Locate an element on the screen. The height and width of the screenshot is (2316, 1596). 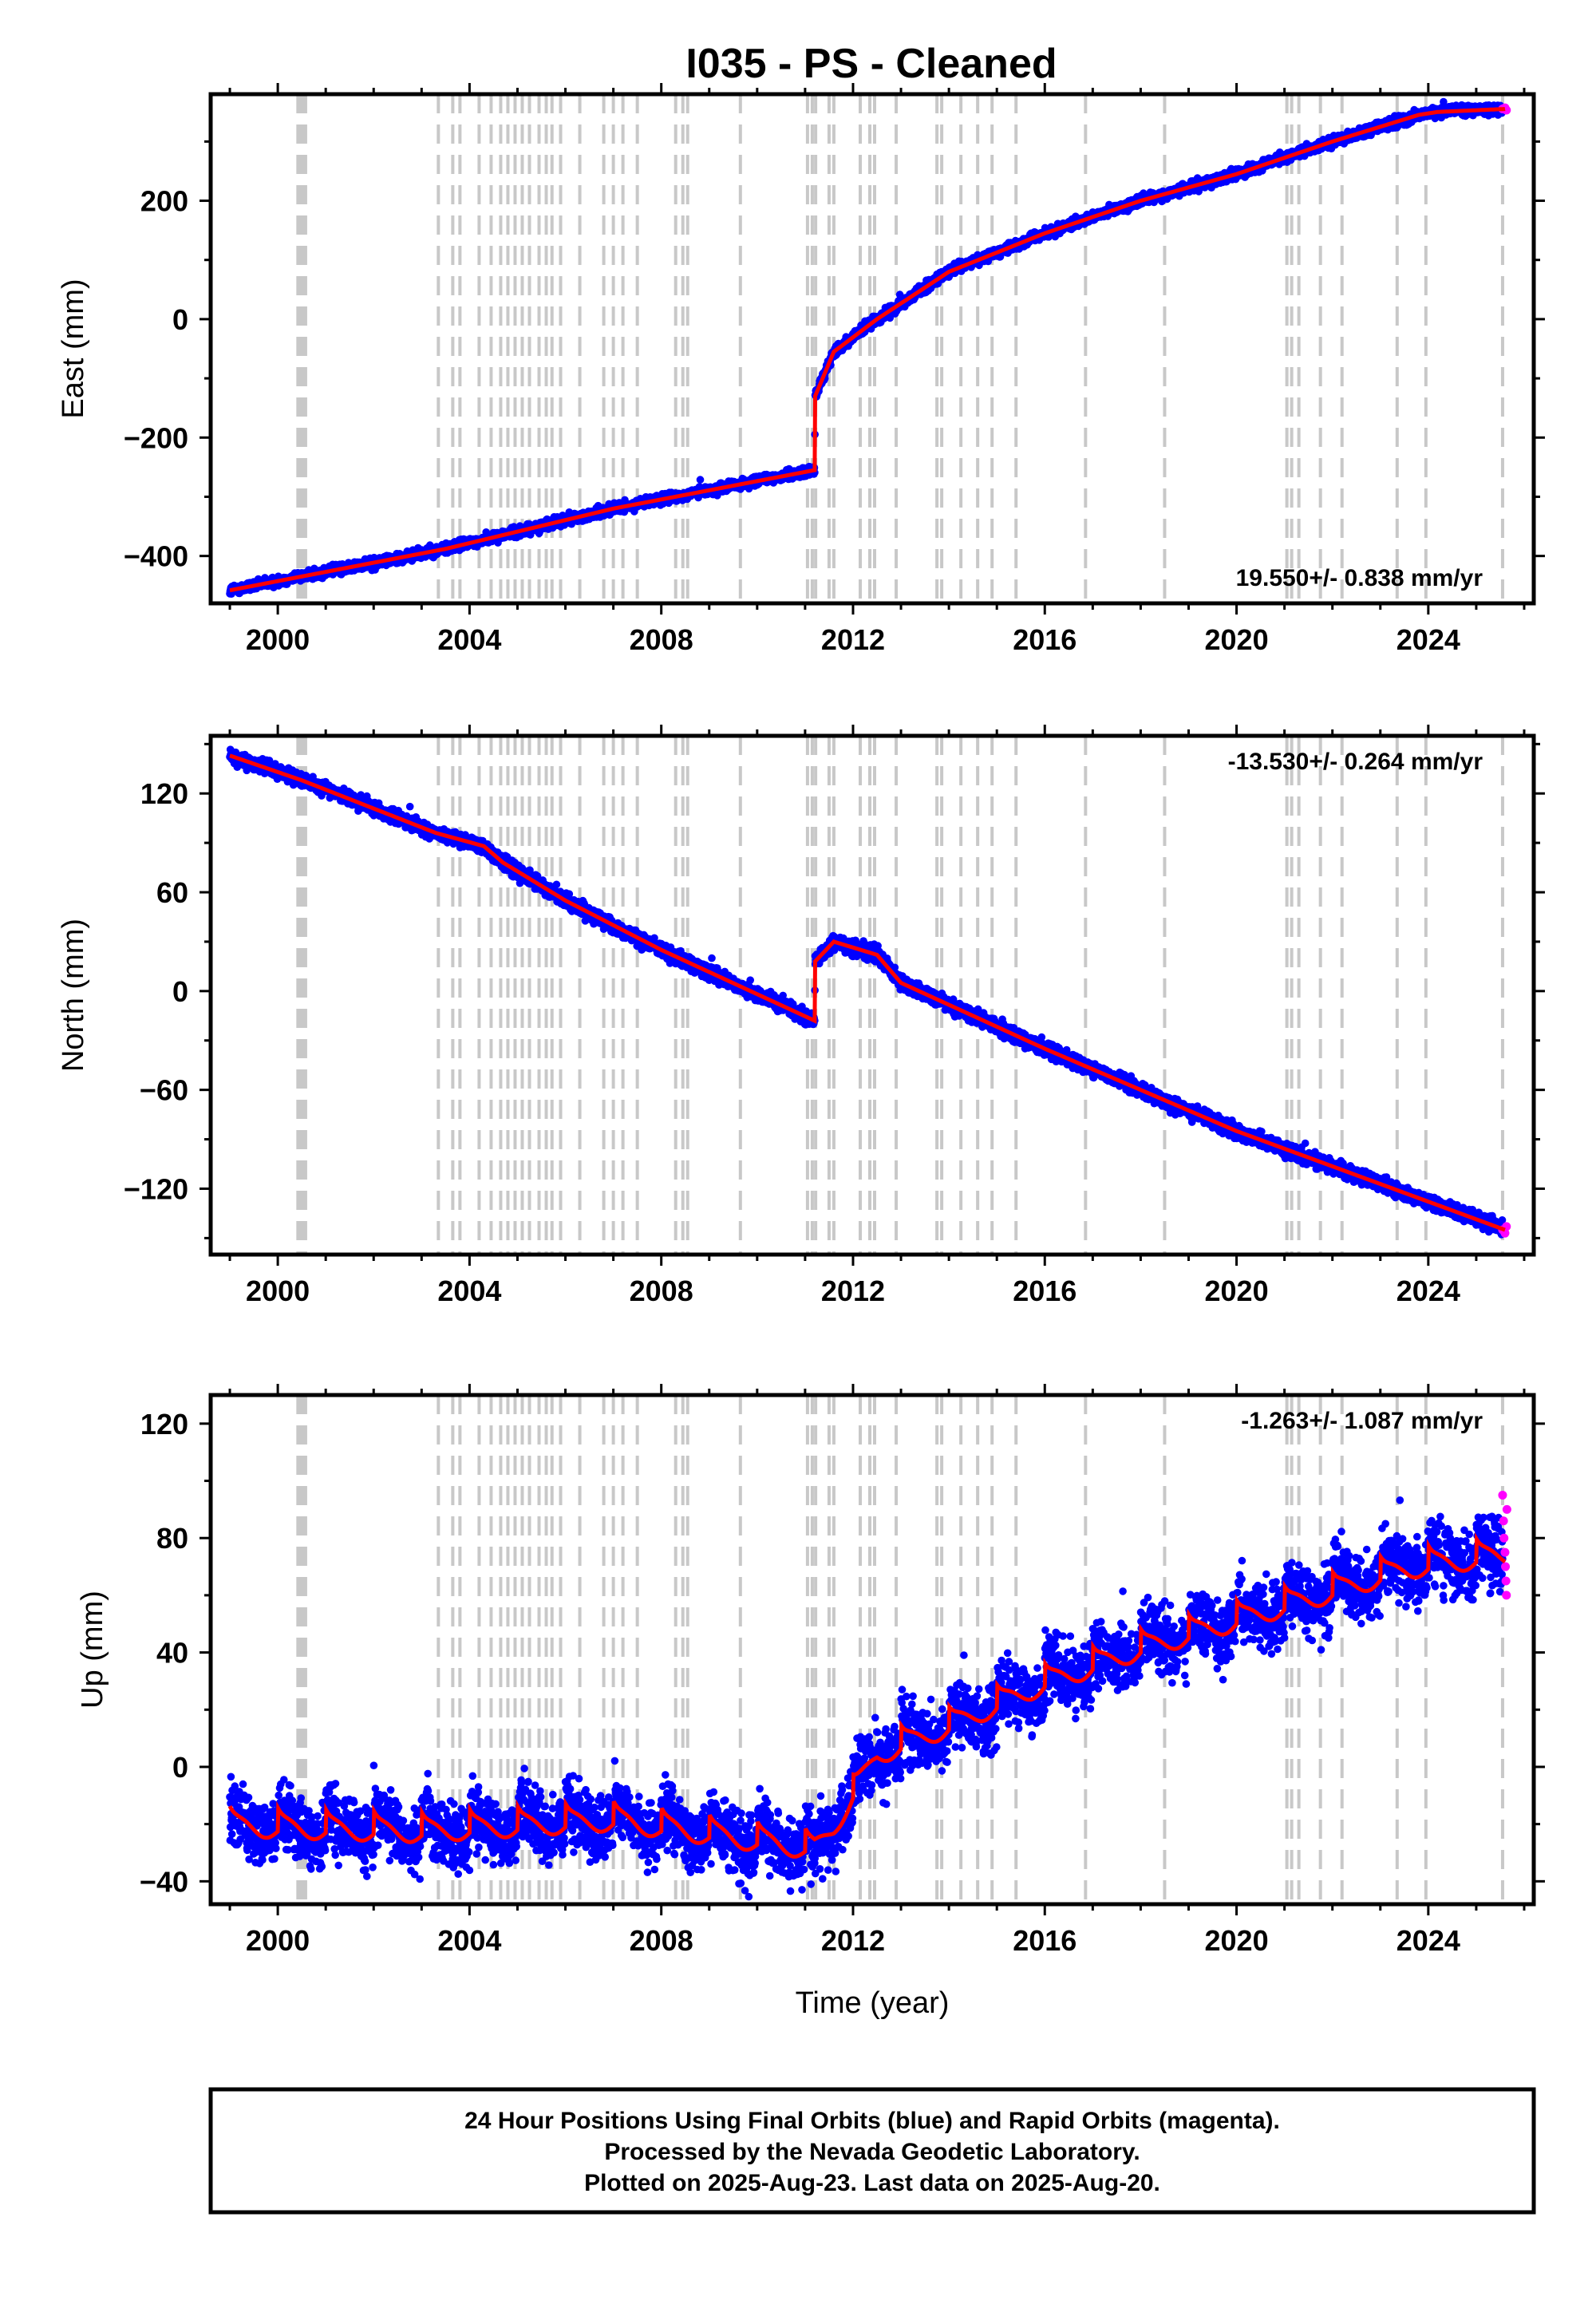
chart-title: I035 - PS - Cleaned is located at coordinates (871, 64).